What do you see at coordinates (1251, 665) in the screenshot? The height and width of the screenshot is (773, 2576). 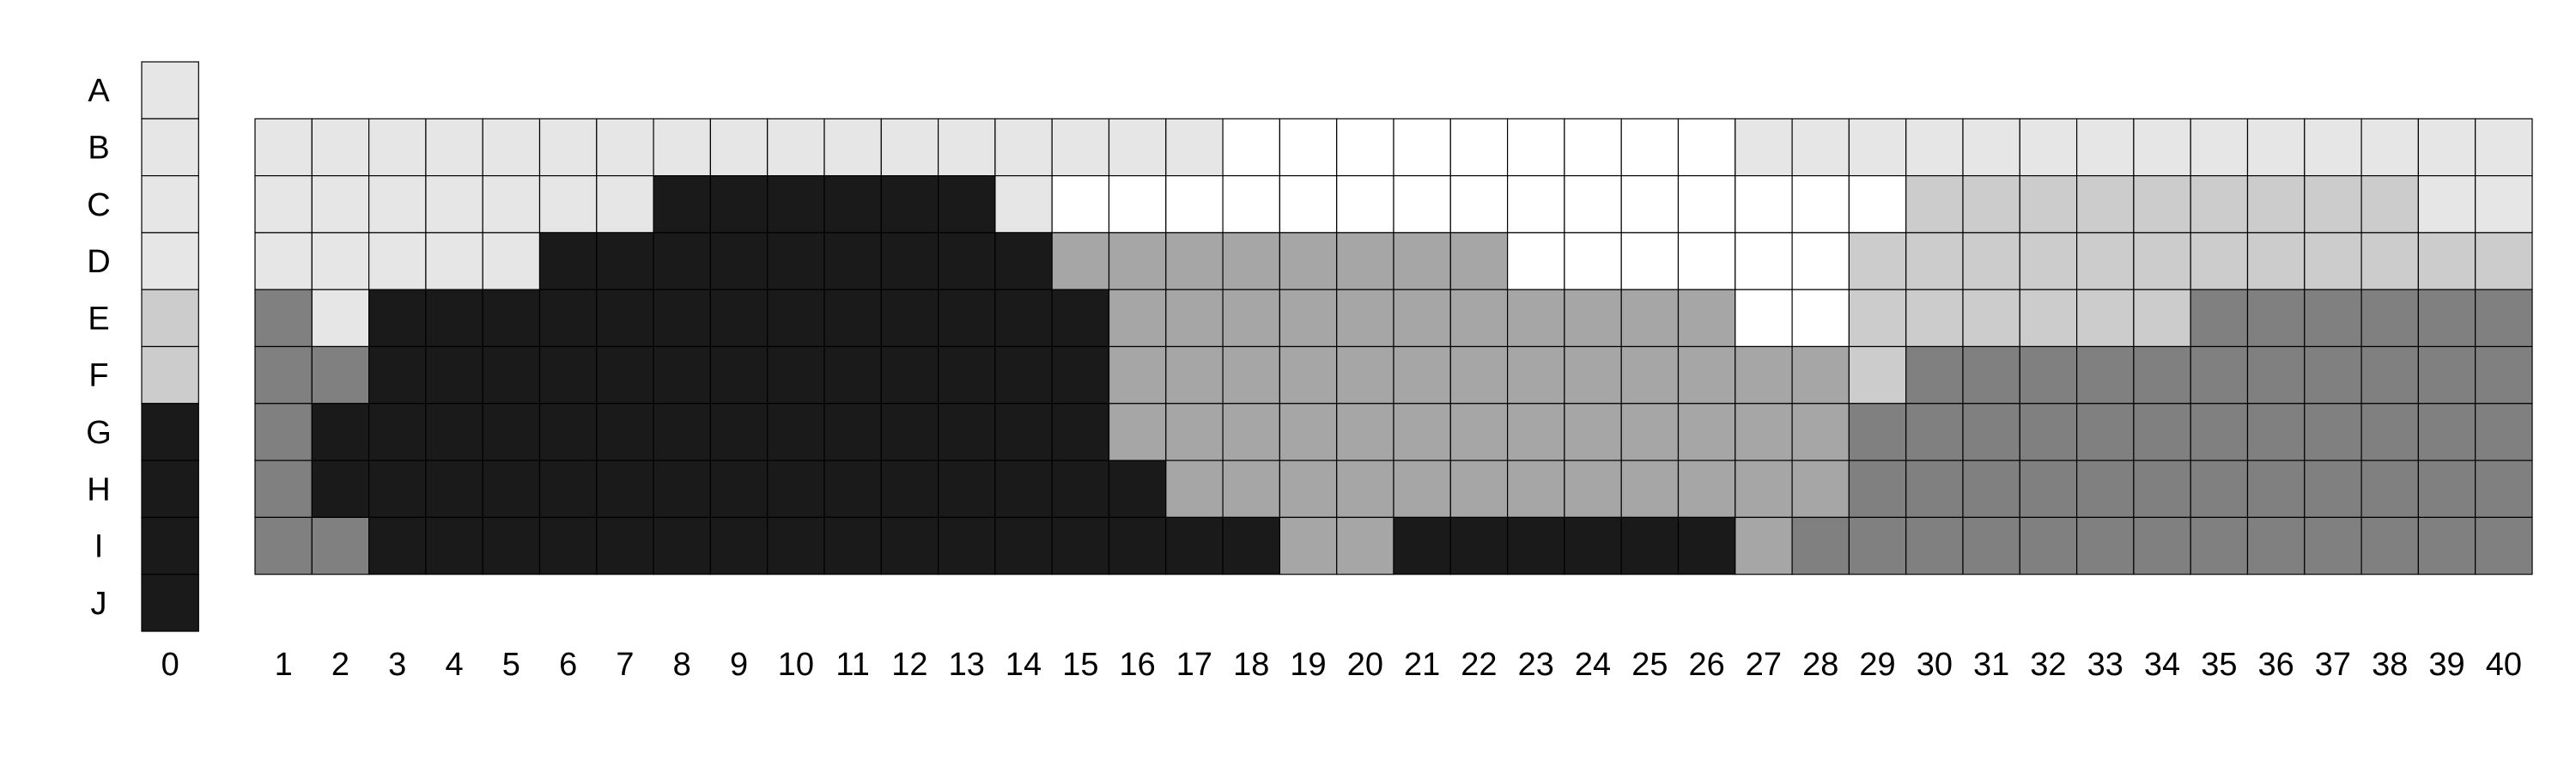 I see `column-label-18: 18` at bounding box center [1251, 665].